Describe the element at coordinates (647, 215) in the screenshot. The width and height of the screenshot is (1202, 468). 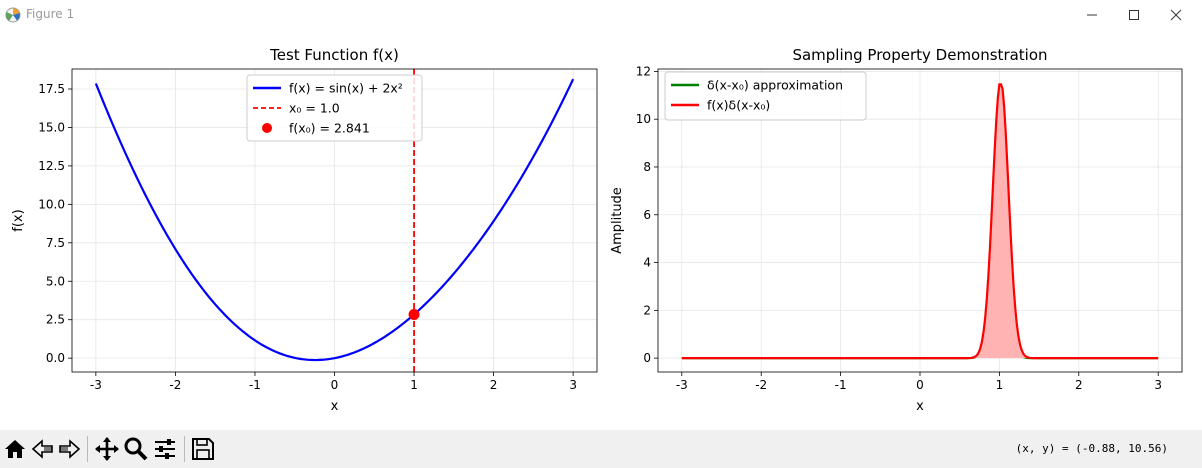
I see `y-tick-label: 6` at that location.